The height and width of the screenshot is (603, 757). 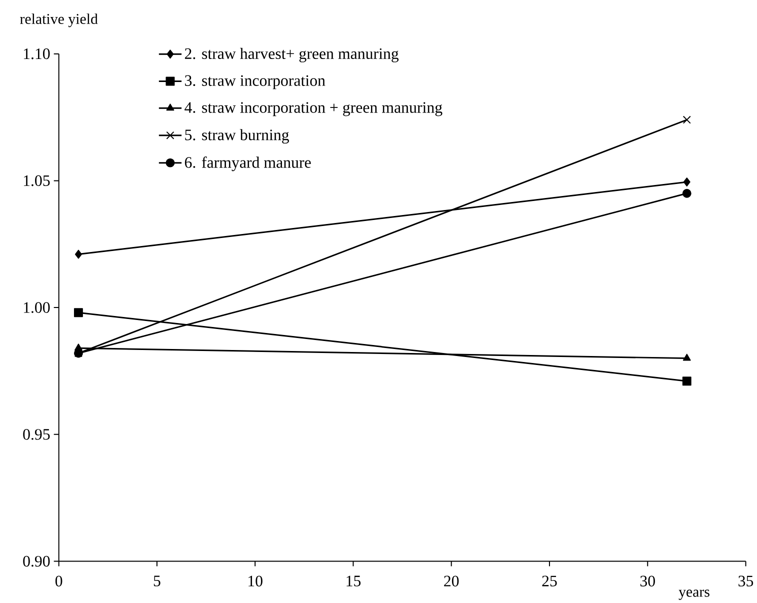 What do you see at coordinates (237, 136) in the screenshot?
I see `legend-label: 5. straw burning` at bounding box center [237, 136].